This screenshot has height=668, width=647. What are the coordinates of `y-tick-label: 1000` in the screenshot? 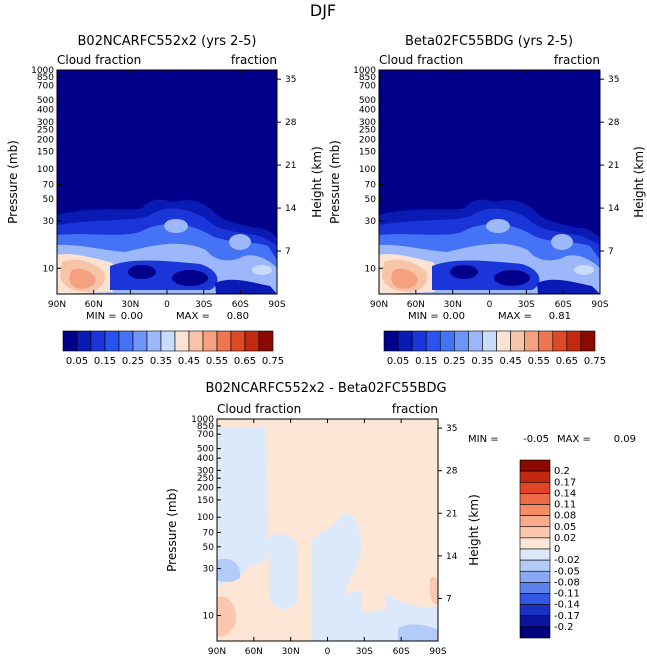 It's located at (202, 420).